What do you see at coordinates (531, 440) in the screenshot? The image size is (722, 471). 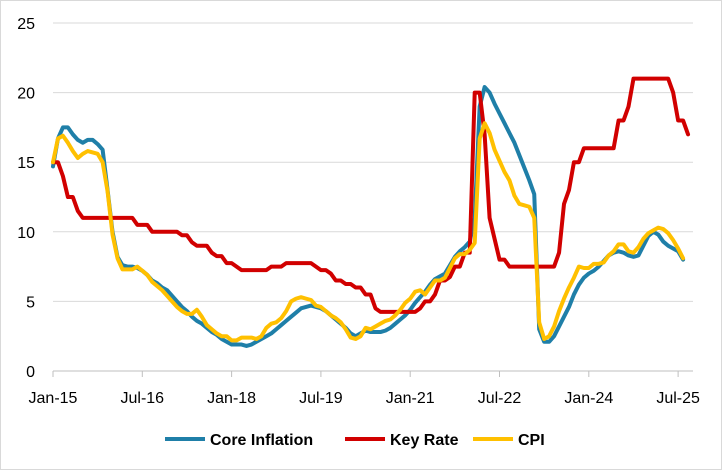 I see `legend-label-cpi: CPI` at bounding box center [531, 440].